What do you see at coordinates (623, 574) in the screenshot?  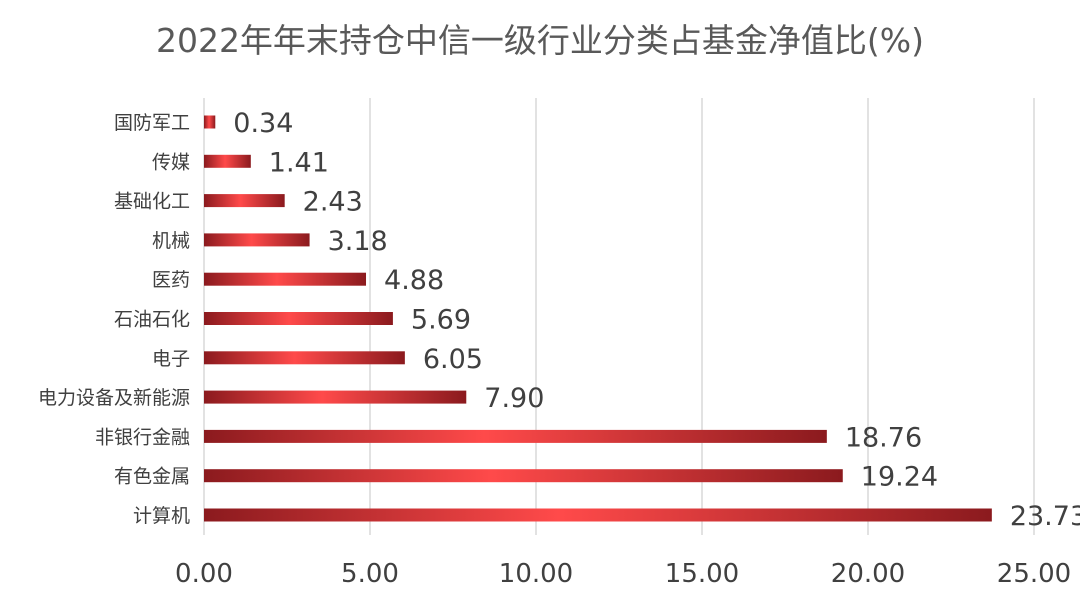 I see `x-axis: 0.00 5.00 10.00 15.00 20.00 25.00` at bounding box center [623, 574].